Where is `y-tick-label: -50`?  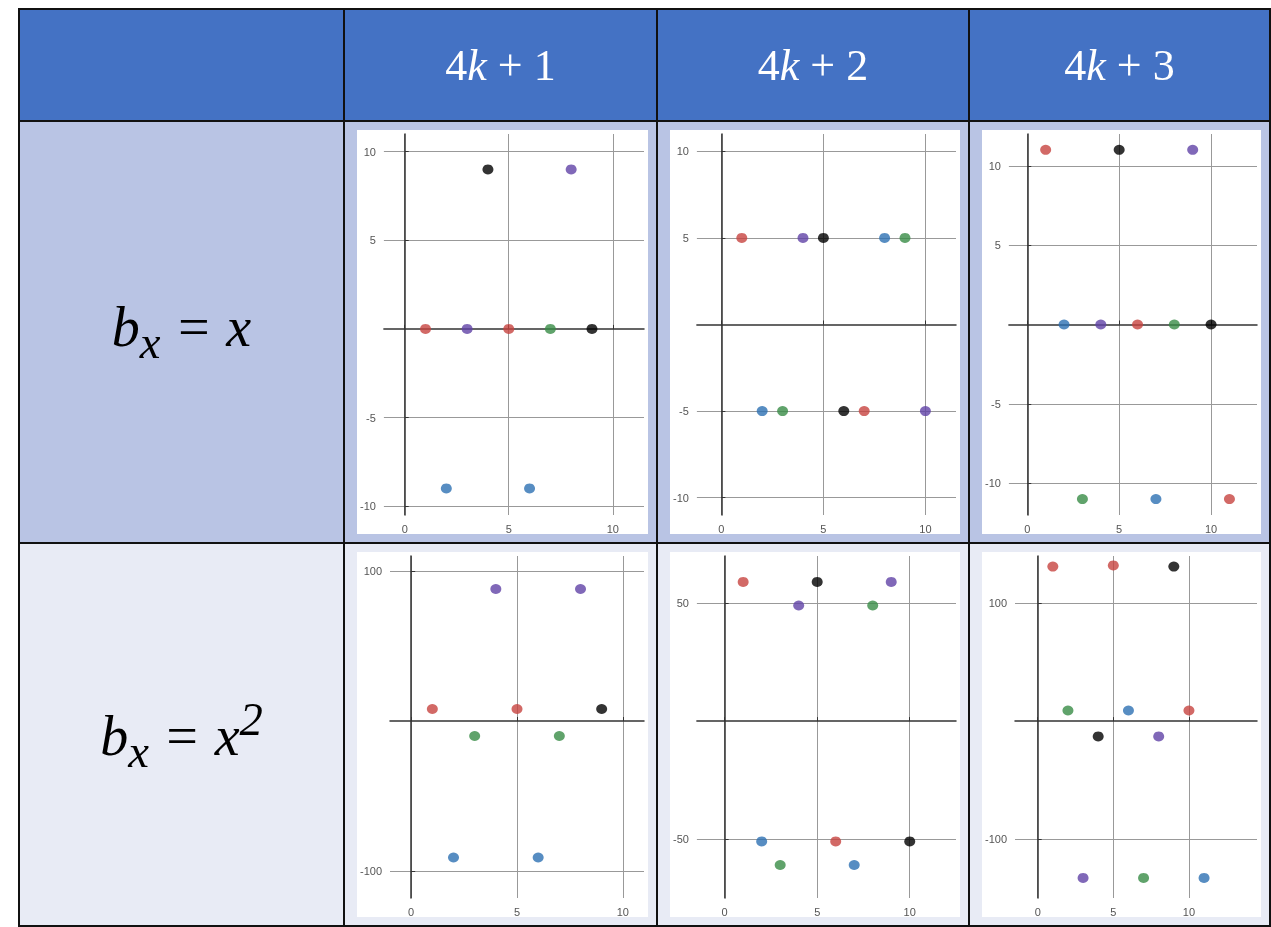
y-tick-label: -50 is located at coordinates (680, 839).